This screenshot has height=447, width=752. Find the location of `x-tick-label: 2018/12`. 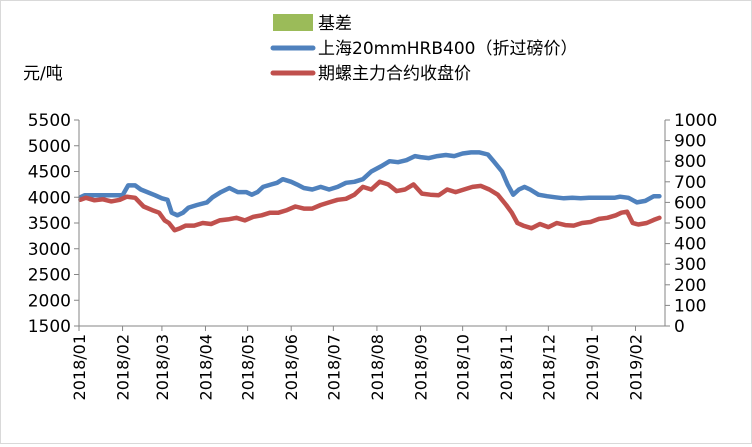

x-tick-label: 2018/12 is located at coordinates (548, 367).